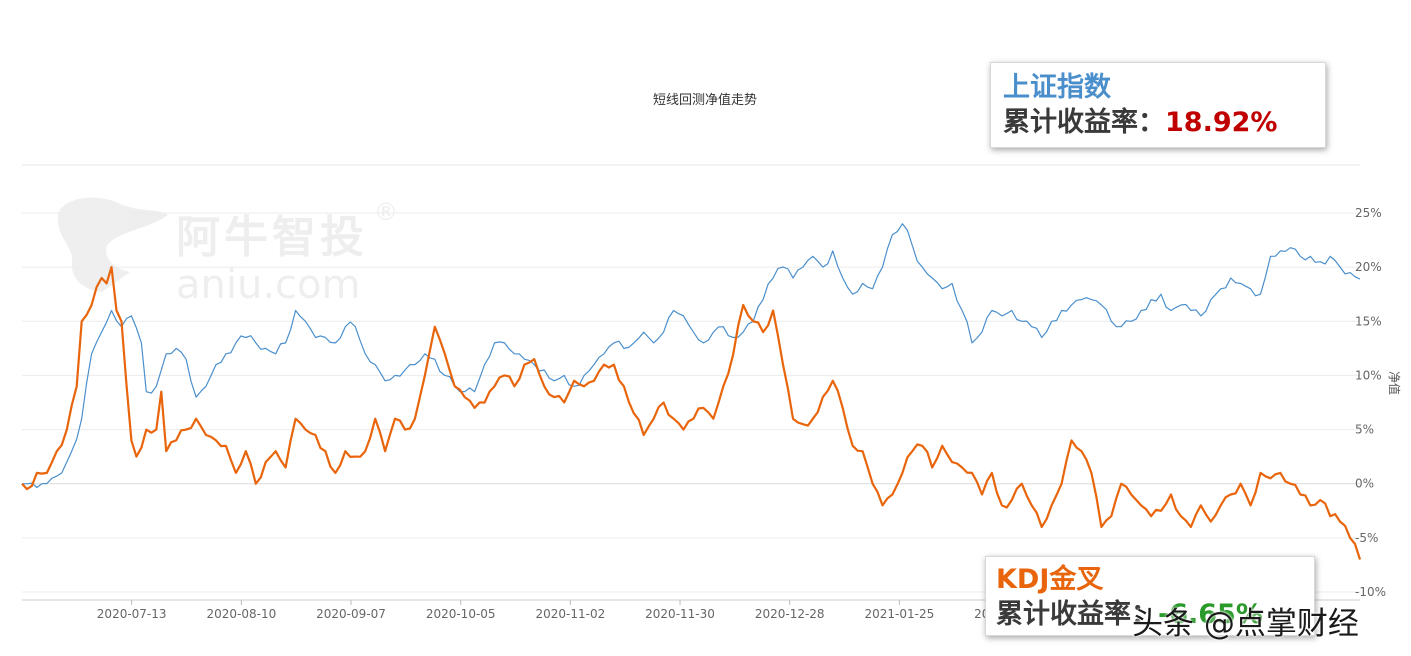 This screenshot has height=656, width=1411. What do you see at coordinates (272, 237) in the screenshot?
I see `watermark-brand-cn: 阿牛智投` at bounding box center [272, 237].